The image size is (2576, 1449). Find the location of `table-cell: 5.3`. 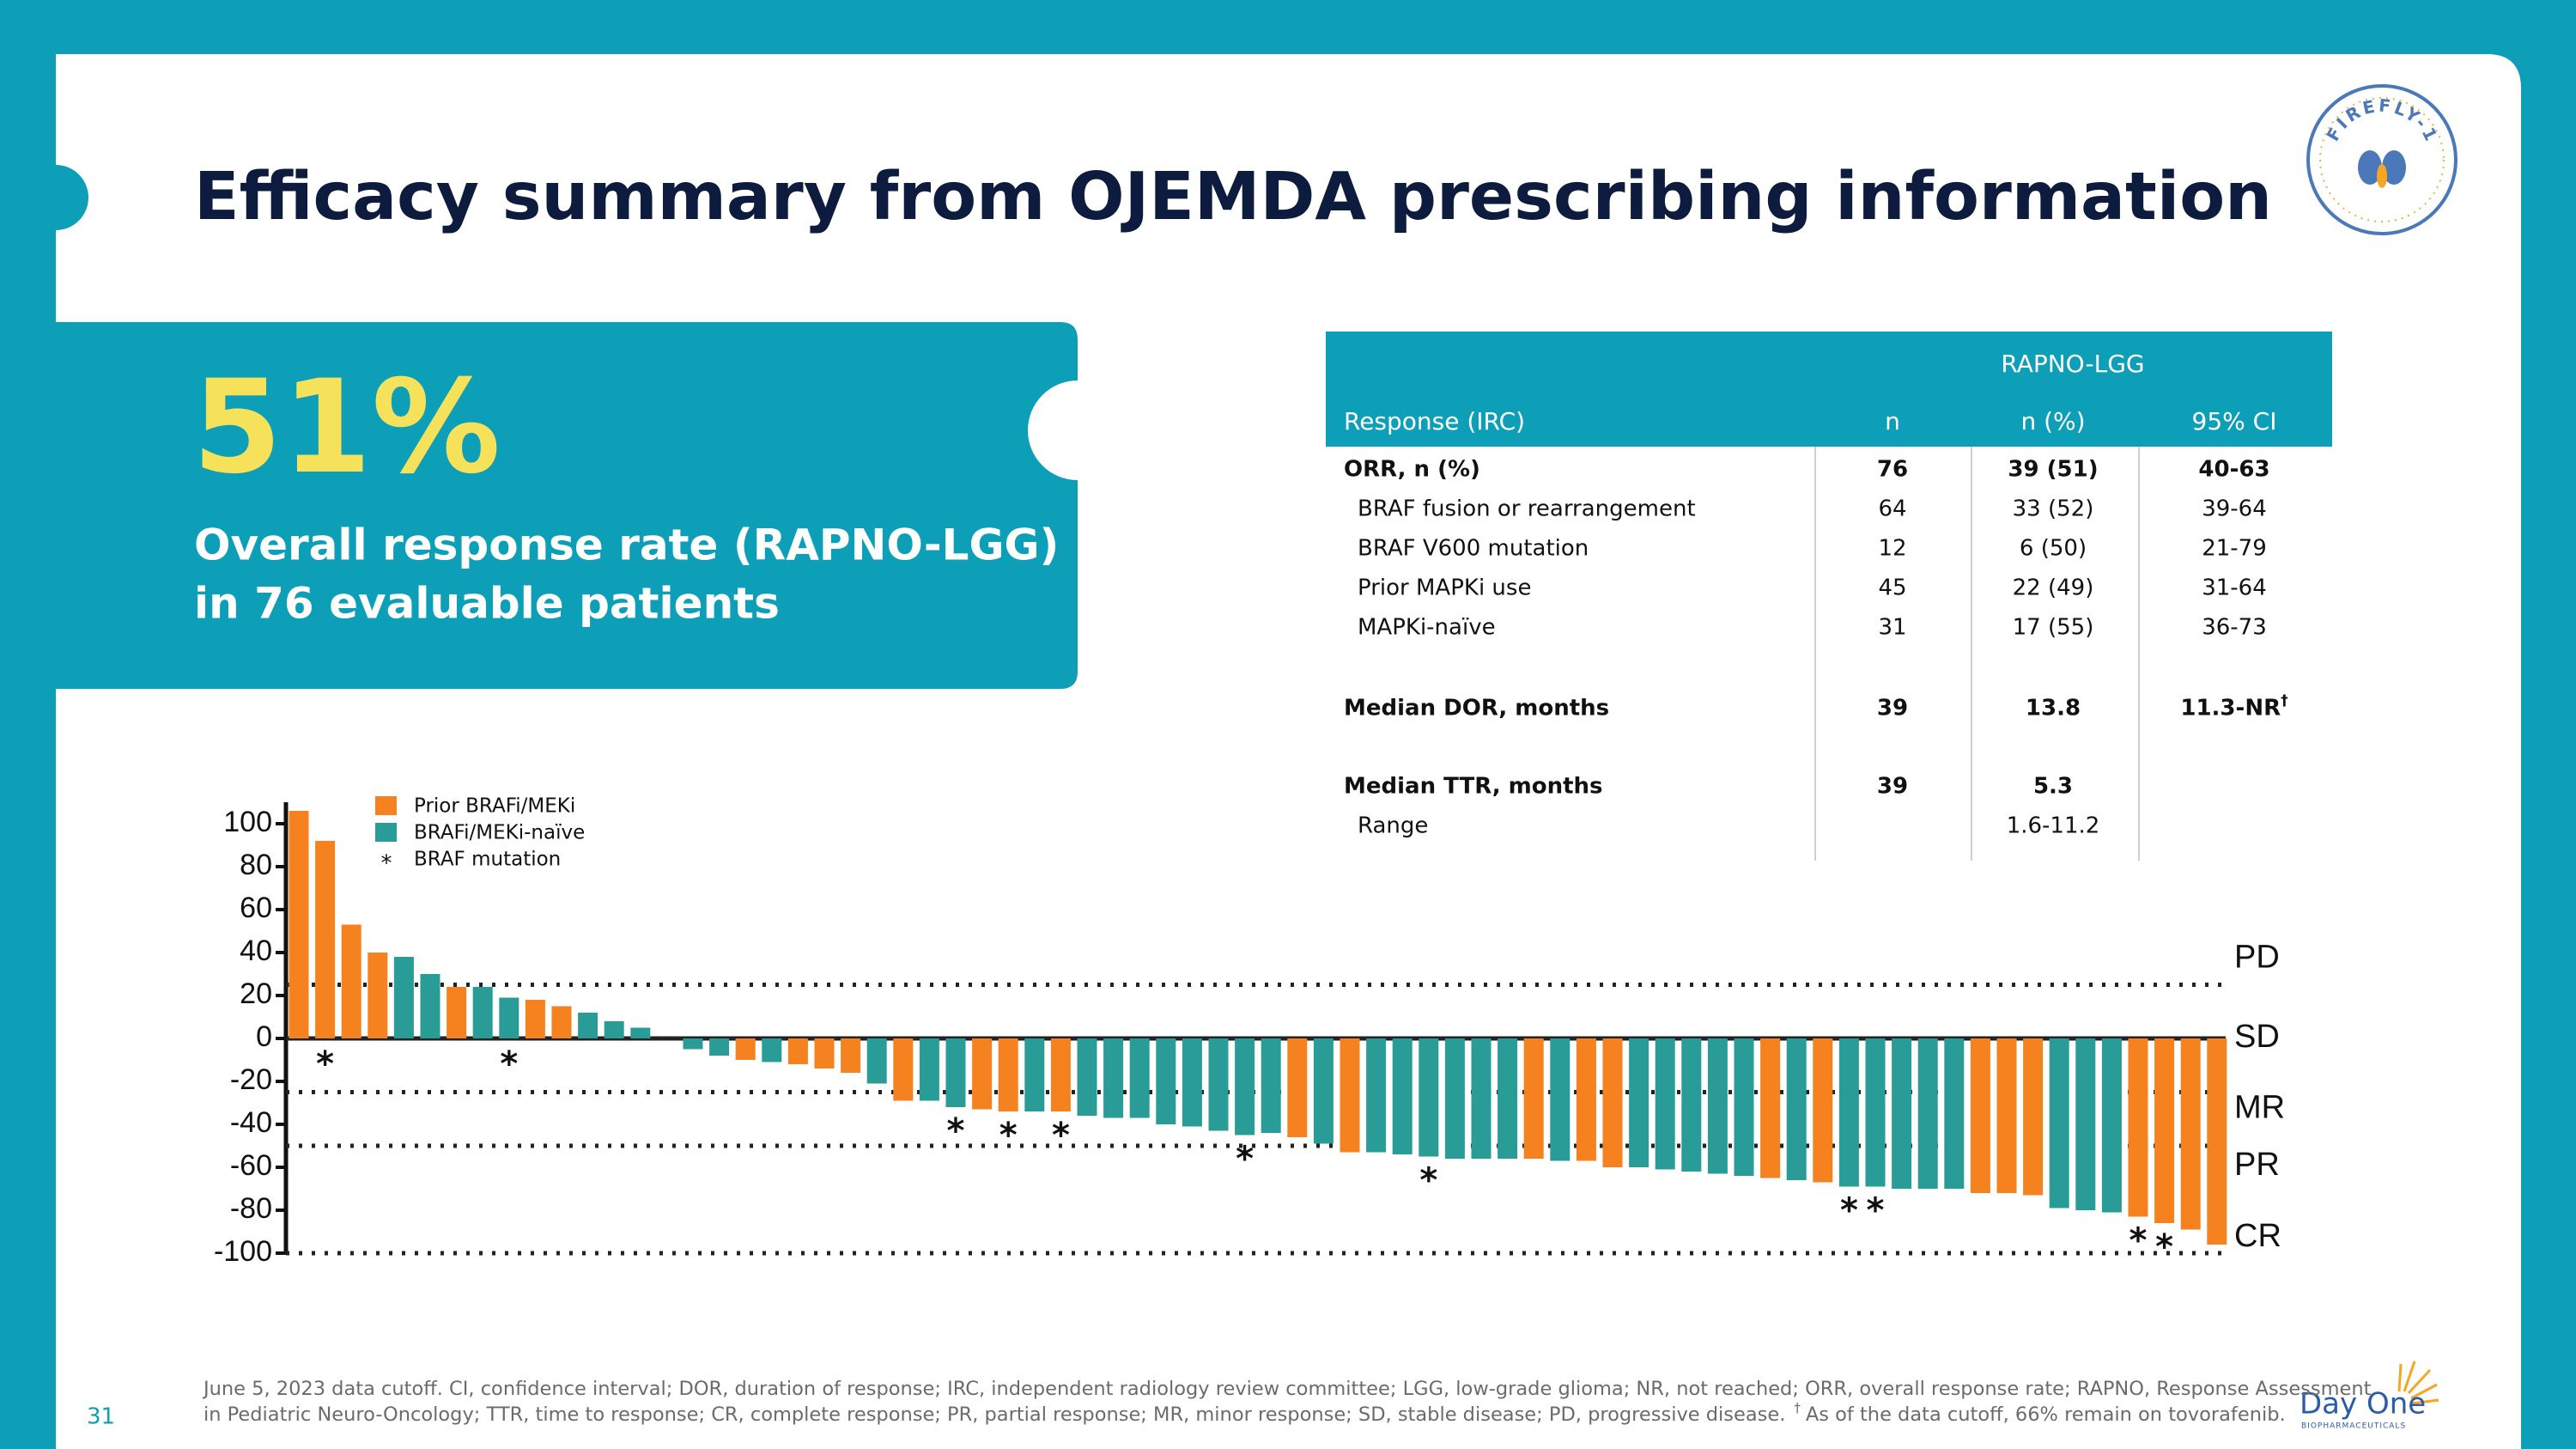

table-cell: 5.3 is located at coordinates (2053, 787).